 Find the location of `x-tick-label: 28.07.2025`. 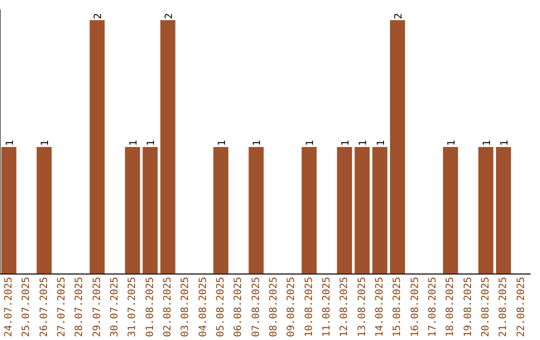

x-tick-label: 28.07.2025 is located at coordinates (80, 307).